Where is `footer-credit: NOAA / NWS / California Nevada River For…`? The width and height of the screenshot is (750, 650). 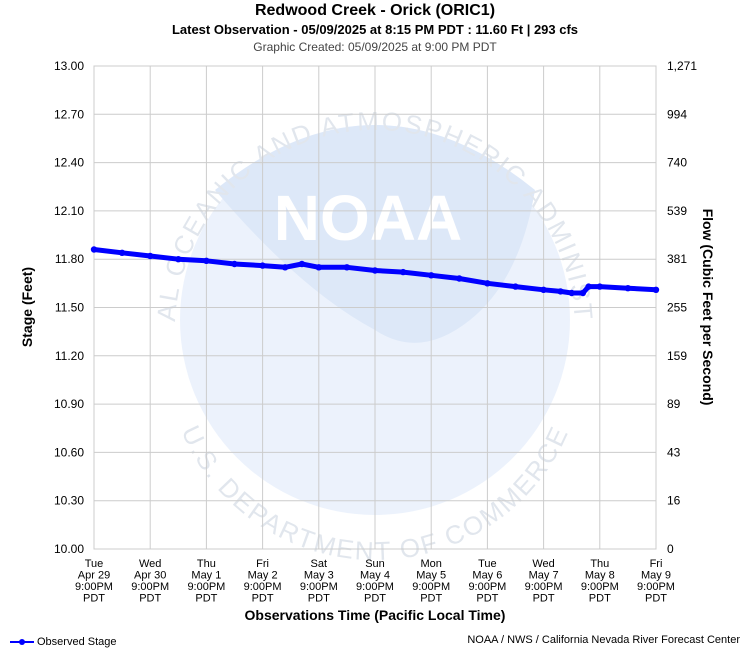 footer-credit: NOAA / NWS / California Nevada River For… is located at coordinates (603, 640).